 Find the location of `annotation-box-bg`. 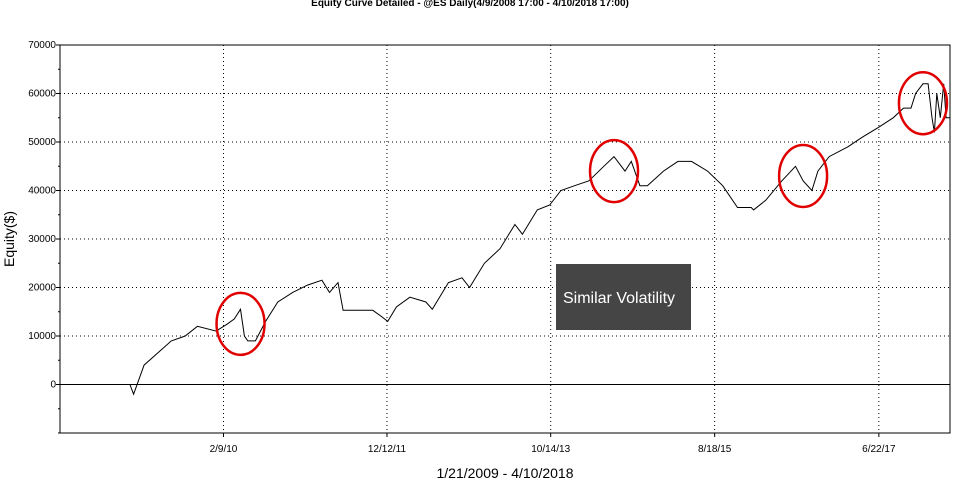

annotation-box-bg is located at coordinates (623, 297).